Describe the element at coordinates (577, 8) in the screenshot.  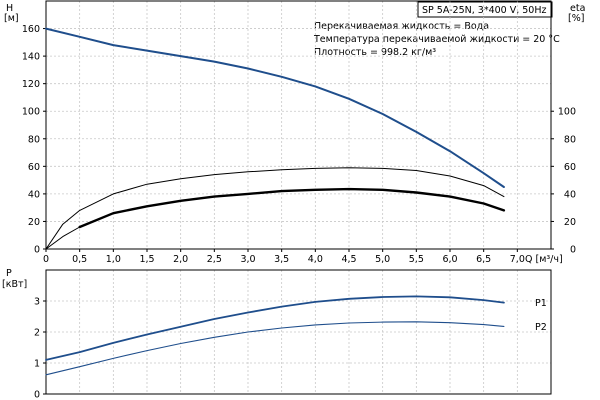
I see `y-right-label-symbol: eta` at that location.